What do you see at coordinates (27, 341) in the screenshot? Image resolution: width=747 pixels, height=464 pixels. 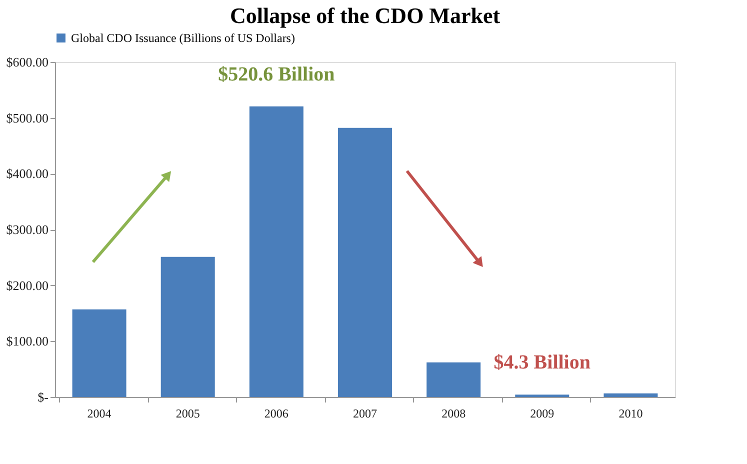 I see `y-tick-label: $100.00` at bounding box center [27, 341].